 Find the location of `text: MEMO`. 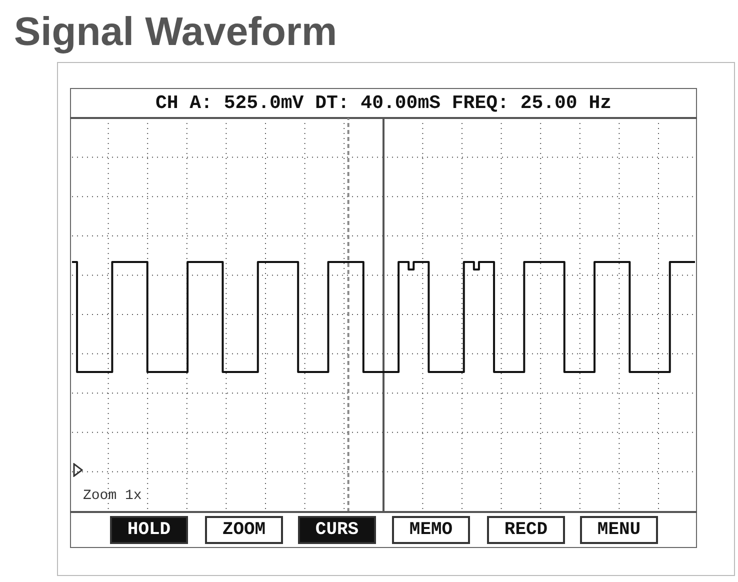

text: MEMO is located at coordinates (431, 530).